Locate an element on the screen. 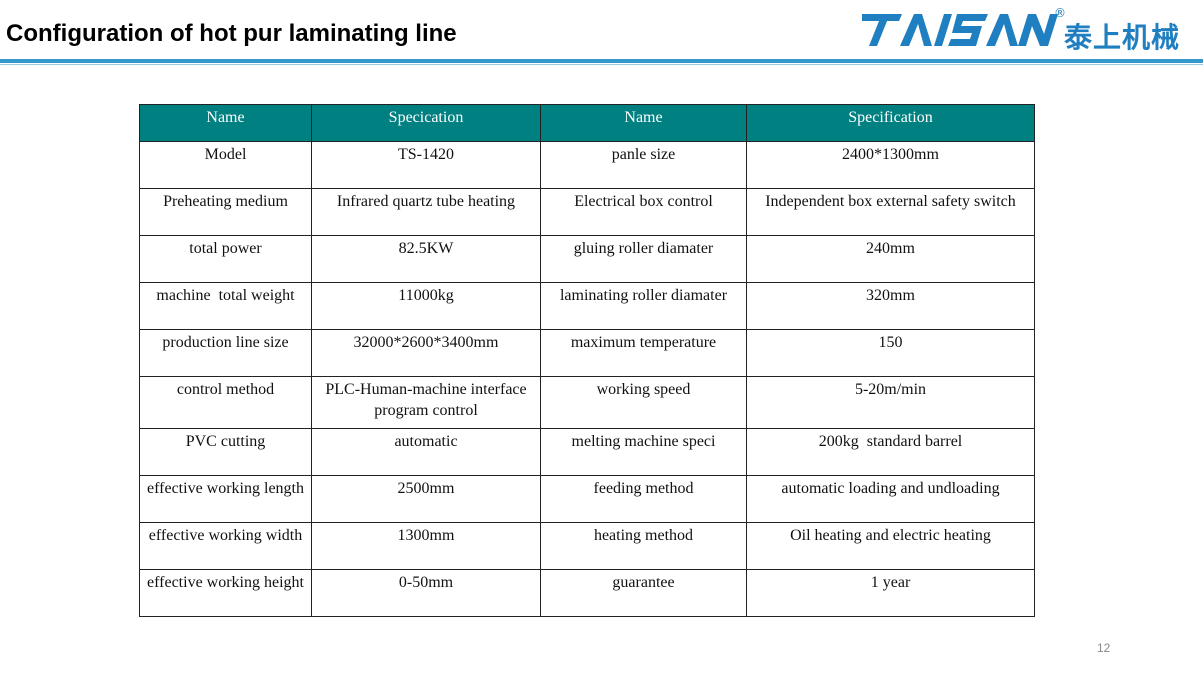 The width and height of the screenshot is (1203, 678). header-divider-thin is located at coordinates (601, 64).